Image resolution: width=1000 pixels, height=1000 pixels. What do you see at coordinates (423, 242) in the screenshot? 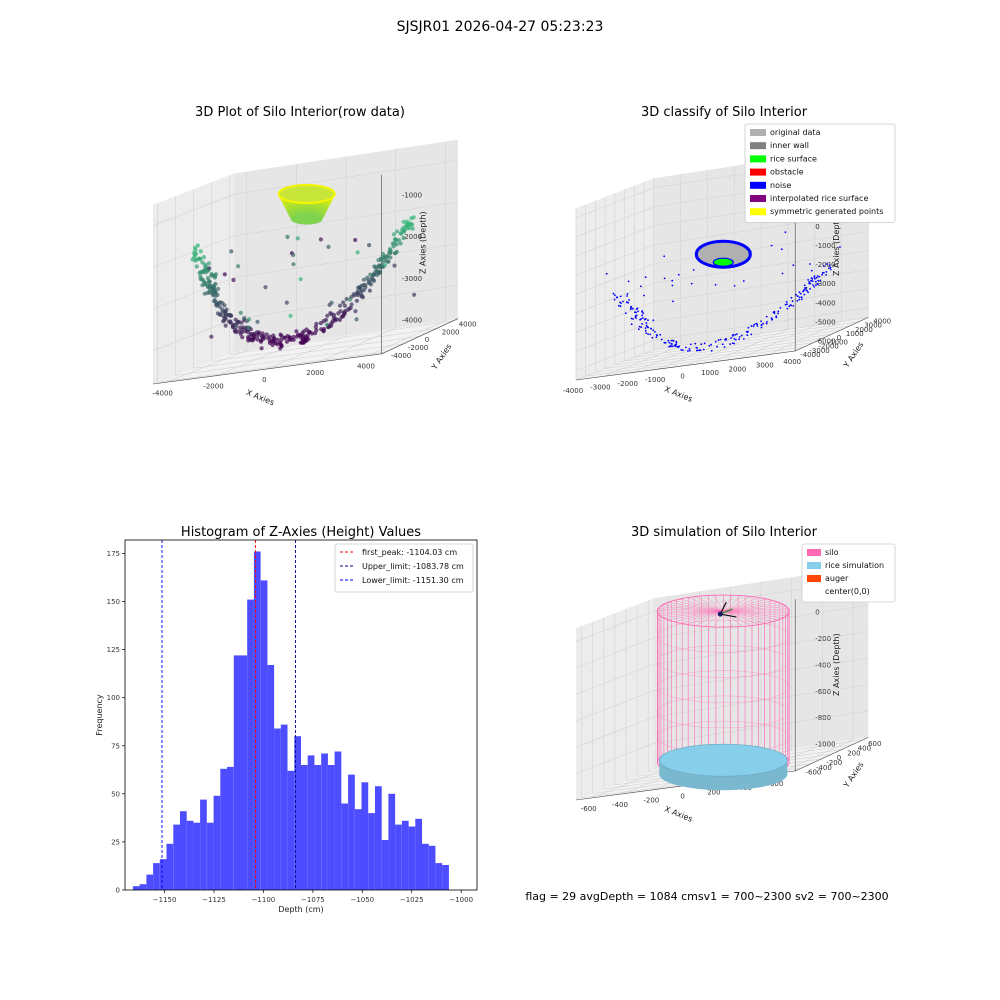
I see `c1-zlabel: Z Axies (Depth)` at bounding box center [423, 242].